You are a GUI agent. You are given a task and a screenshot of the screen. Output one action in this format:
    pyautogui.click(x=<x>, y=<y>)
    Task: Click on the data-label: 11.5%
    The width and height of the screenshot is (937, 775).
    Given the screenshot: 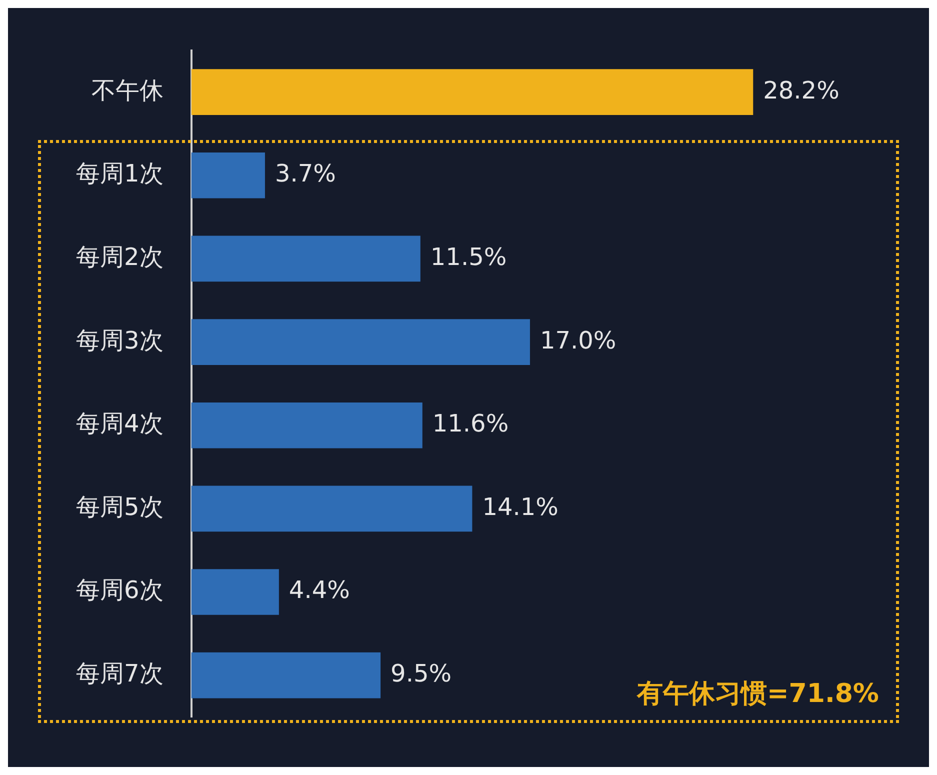 What is the action you would take?
    pyautogui.click(x=468, y=256)
    